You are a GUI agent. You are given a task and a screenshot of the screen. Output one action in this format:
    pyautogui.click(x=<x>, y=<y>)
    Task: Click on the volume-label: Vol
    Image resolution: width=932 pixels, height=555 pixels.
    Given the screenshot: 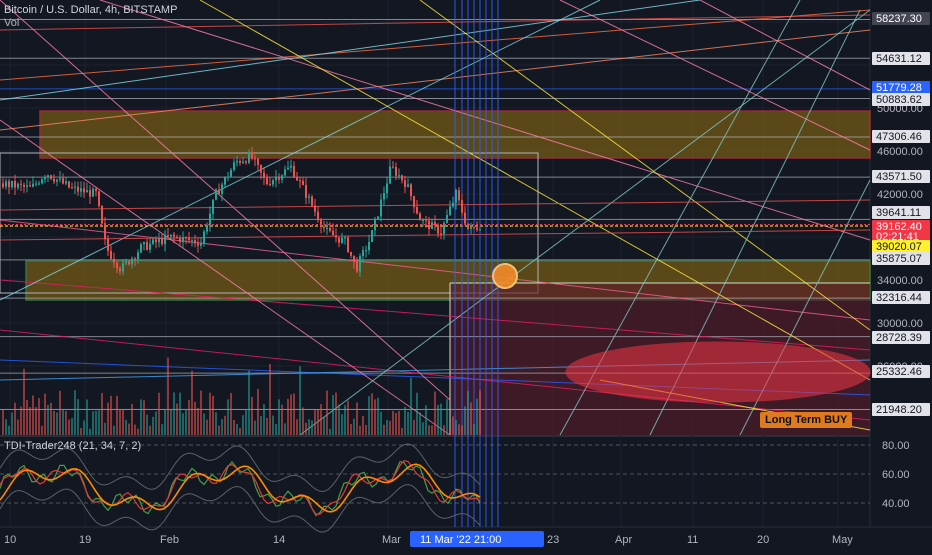 What is the action you would take?
    pyautogui.click(x=12, y=23)
    